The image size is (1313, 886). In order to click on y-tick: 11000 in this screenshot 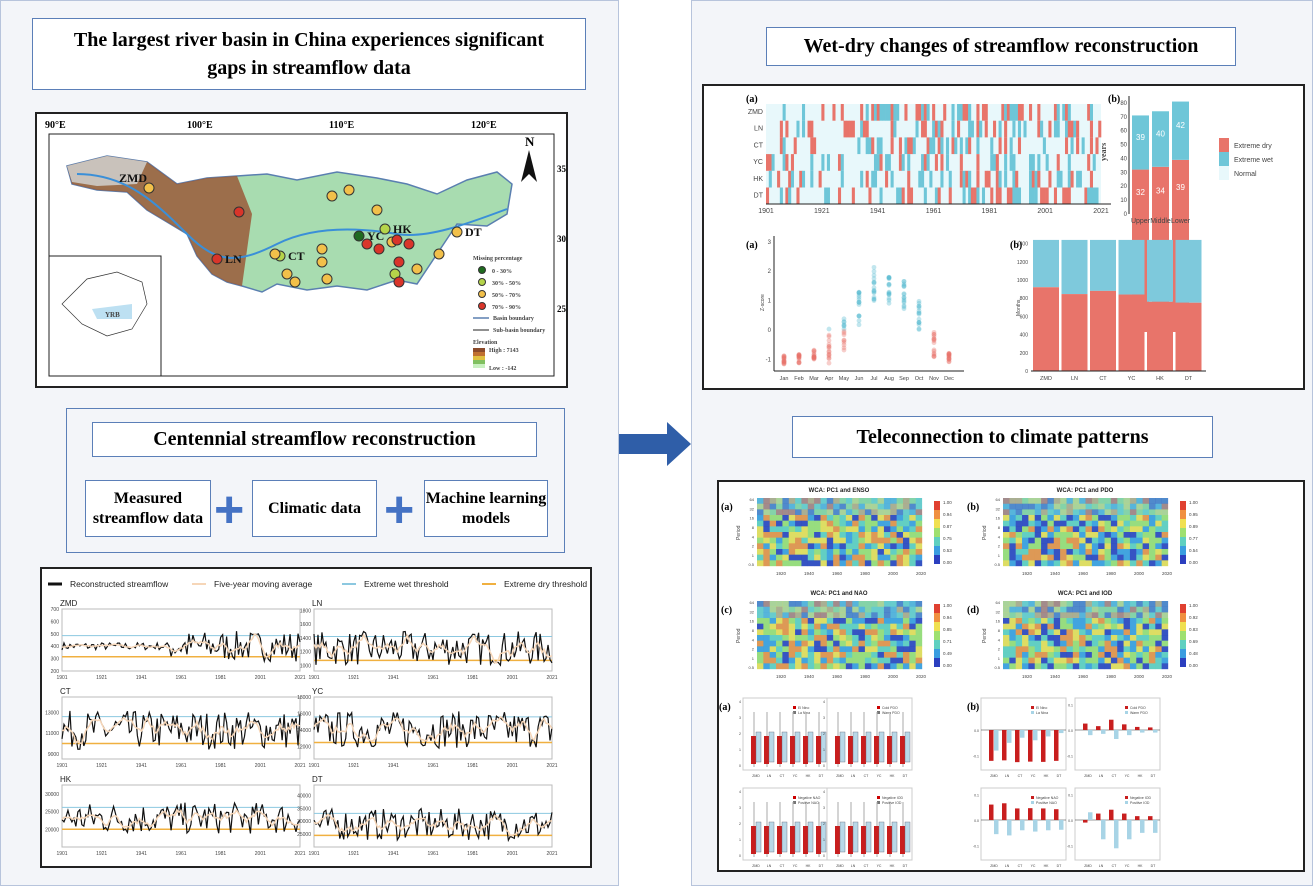, I will do `click(52, 734)`.